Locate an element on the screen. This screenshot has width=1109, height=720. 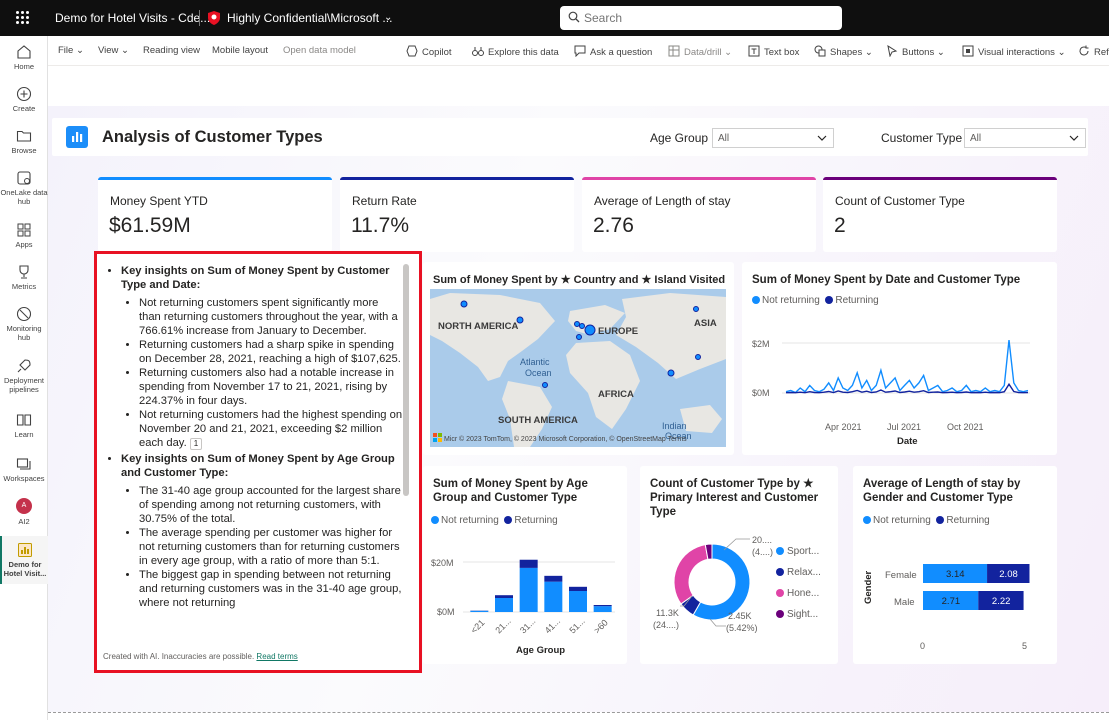
search-input is located at coordinates (709, 18).